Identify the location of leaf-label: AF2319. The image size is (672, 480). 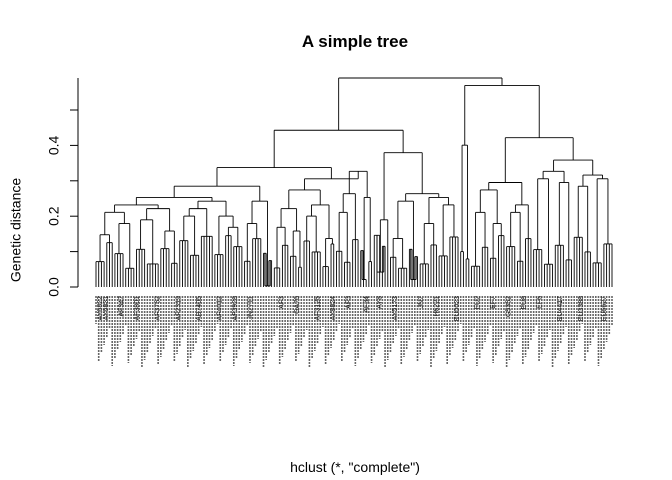
(178, 308).